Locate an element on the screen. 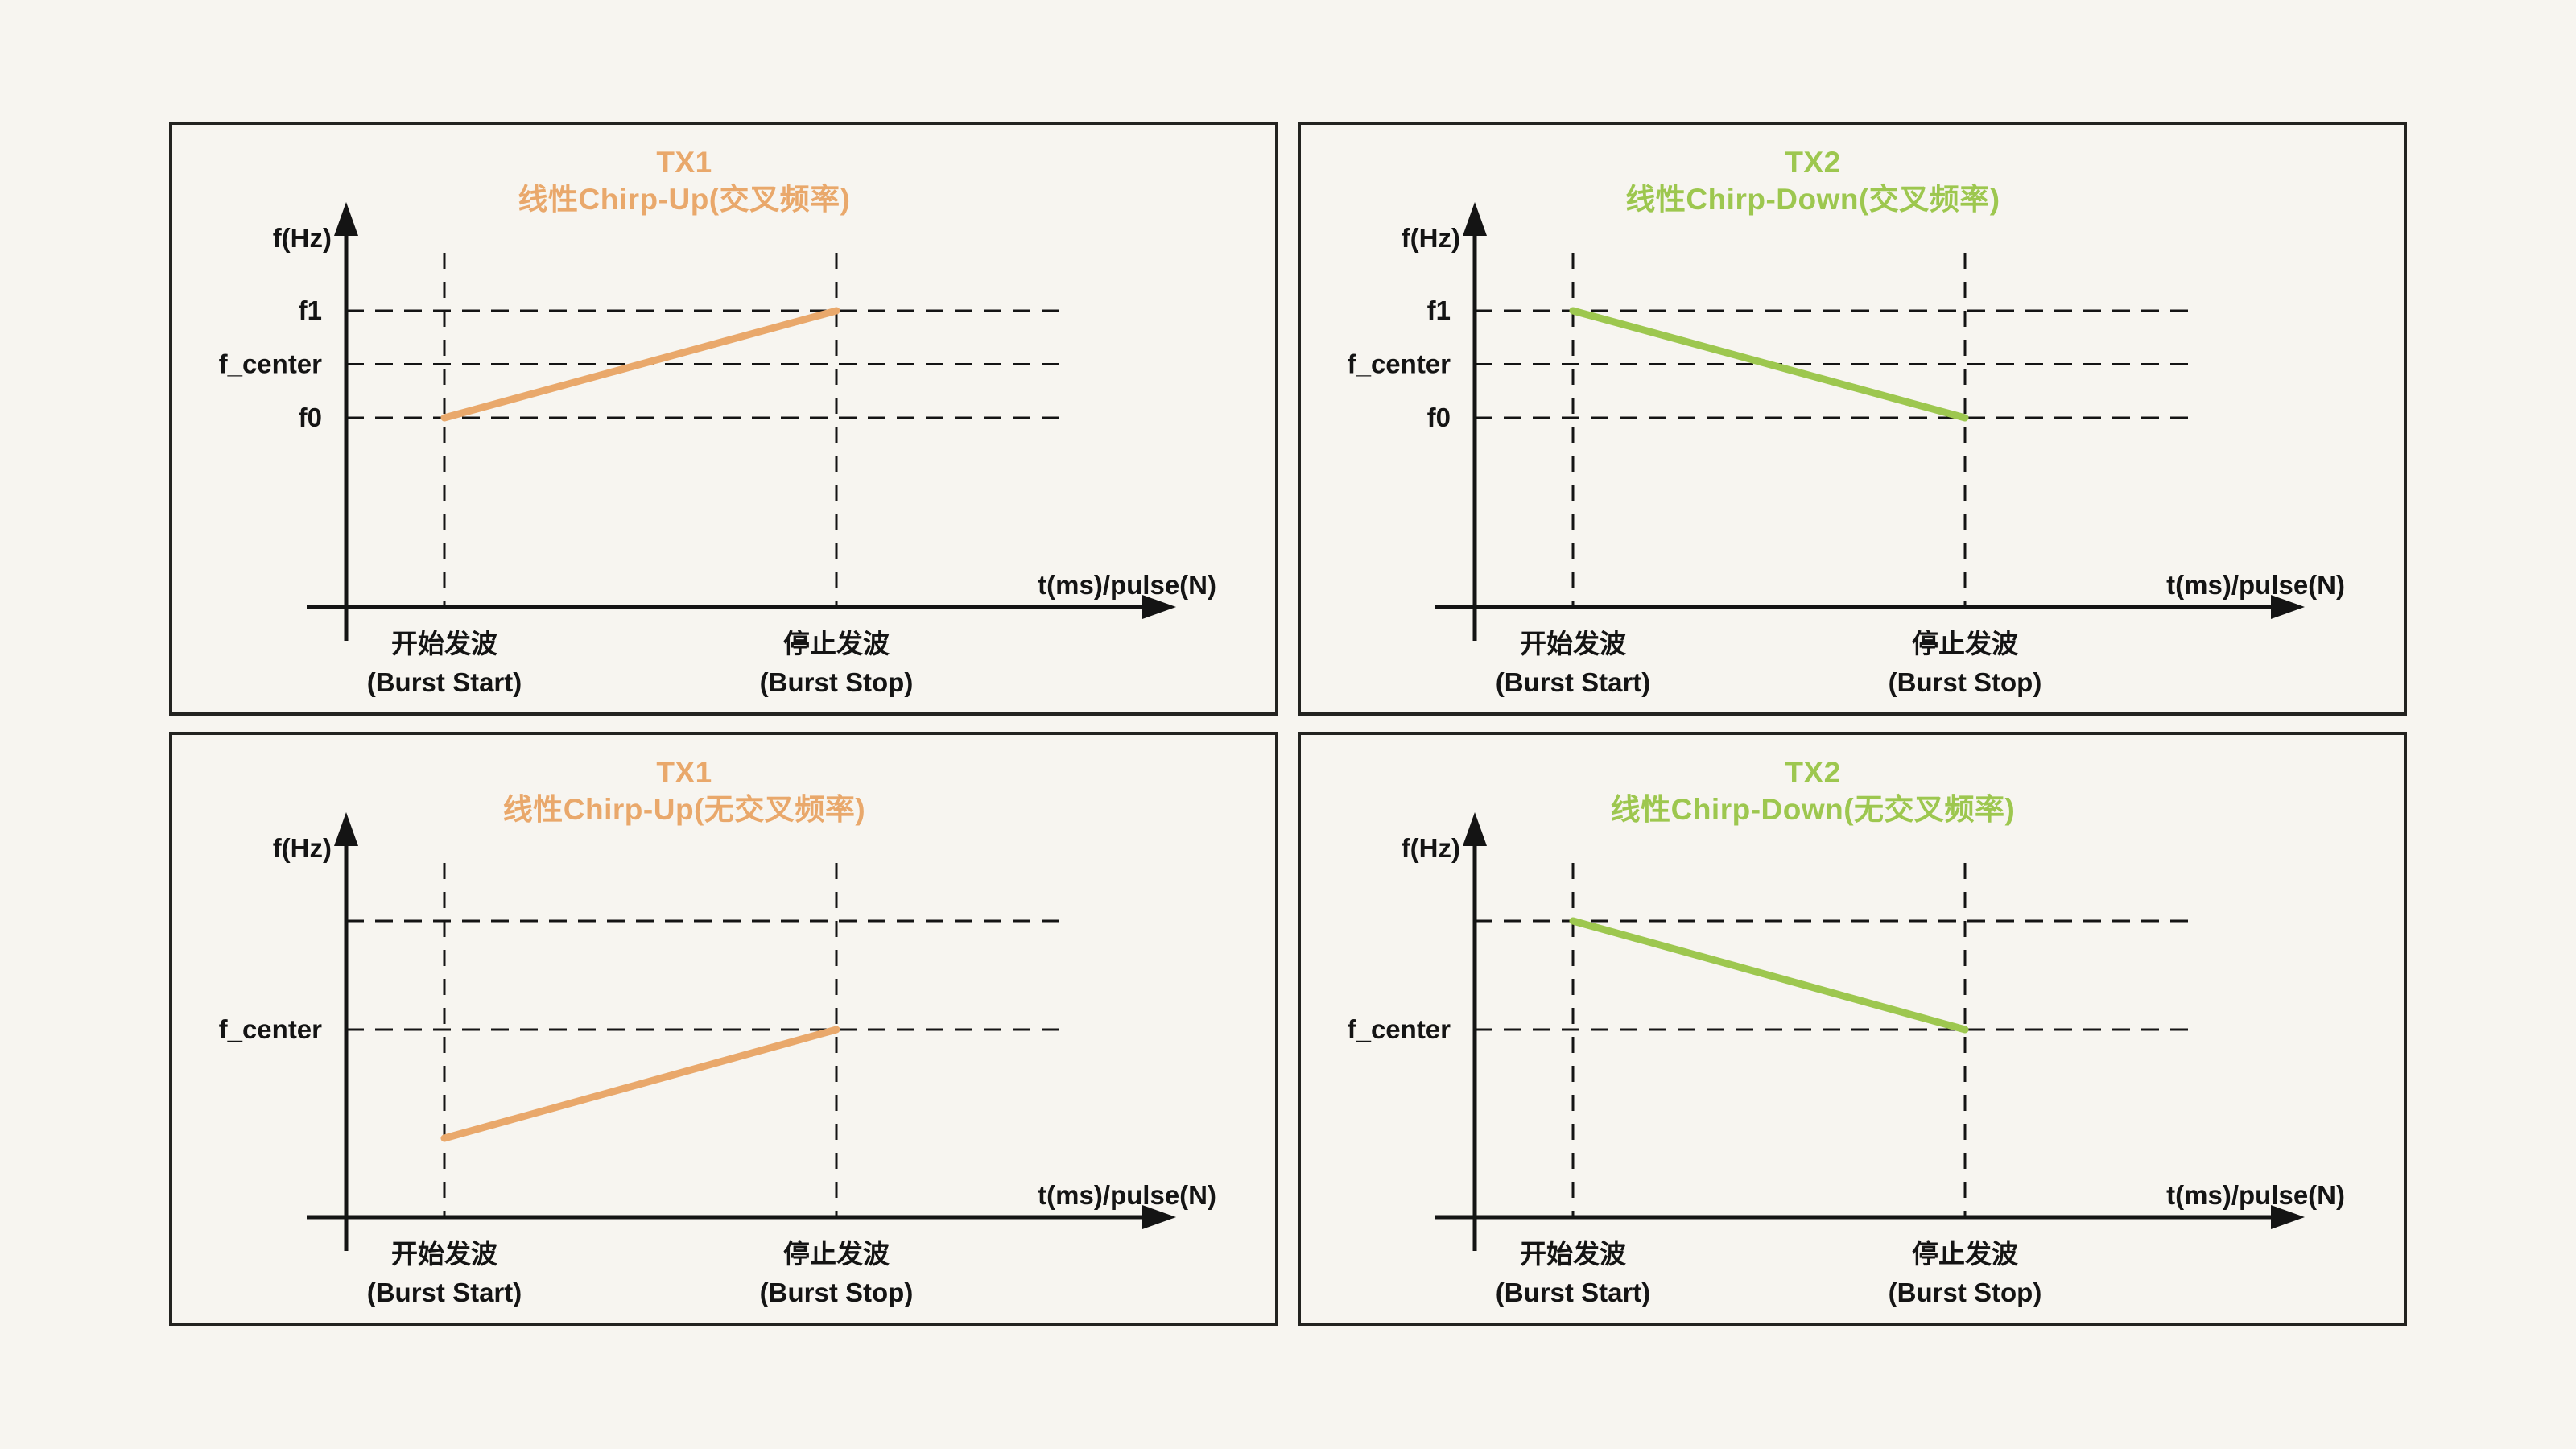  panel-title-line2: 线性Chirp-Up(交叉频率) is located at coordinates (684, 199).